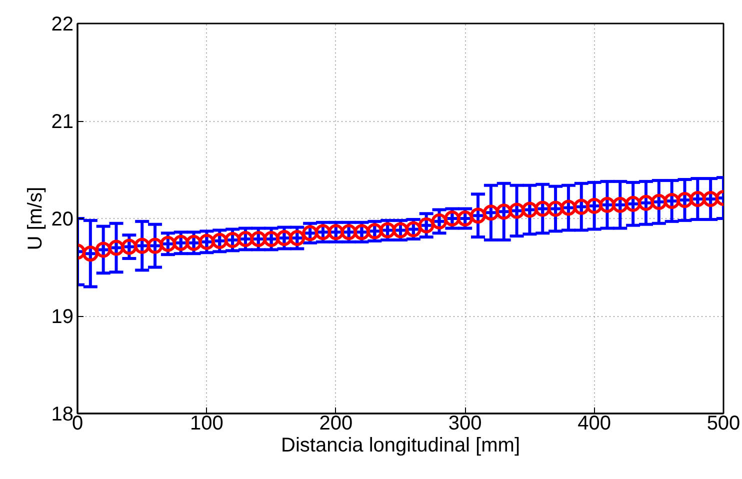 The image size is (742, 479). What do you see at coordinates (336, 423) in the screenshot?
I see `x-tick-label: 200` at bounding box center [336, 423].